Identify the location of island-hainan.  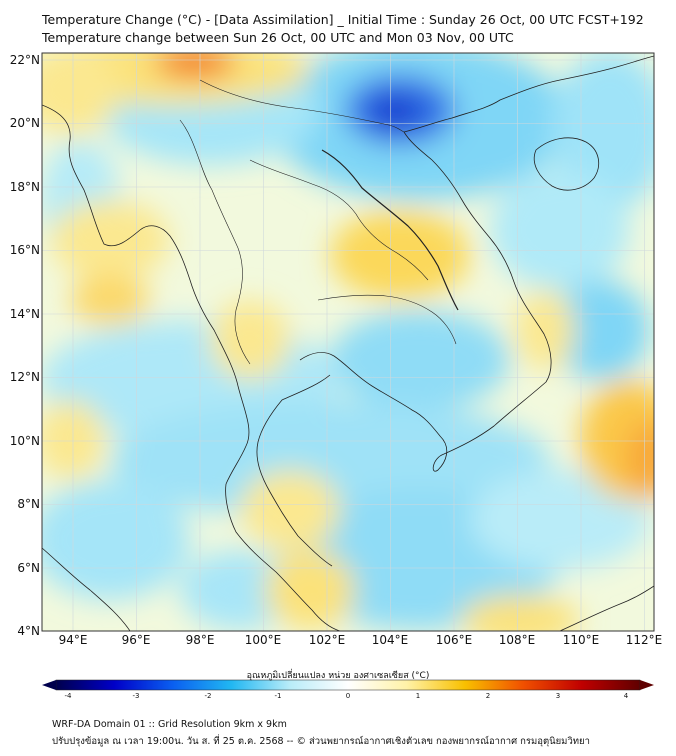
(566, 164).